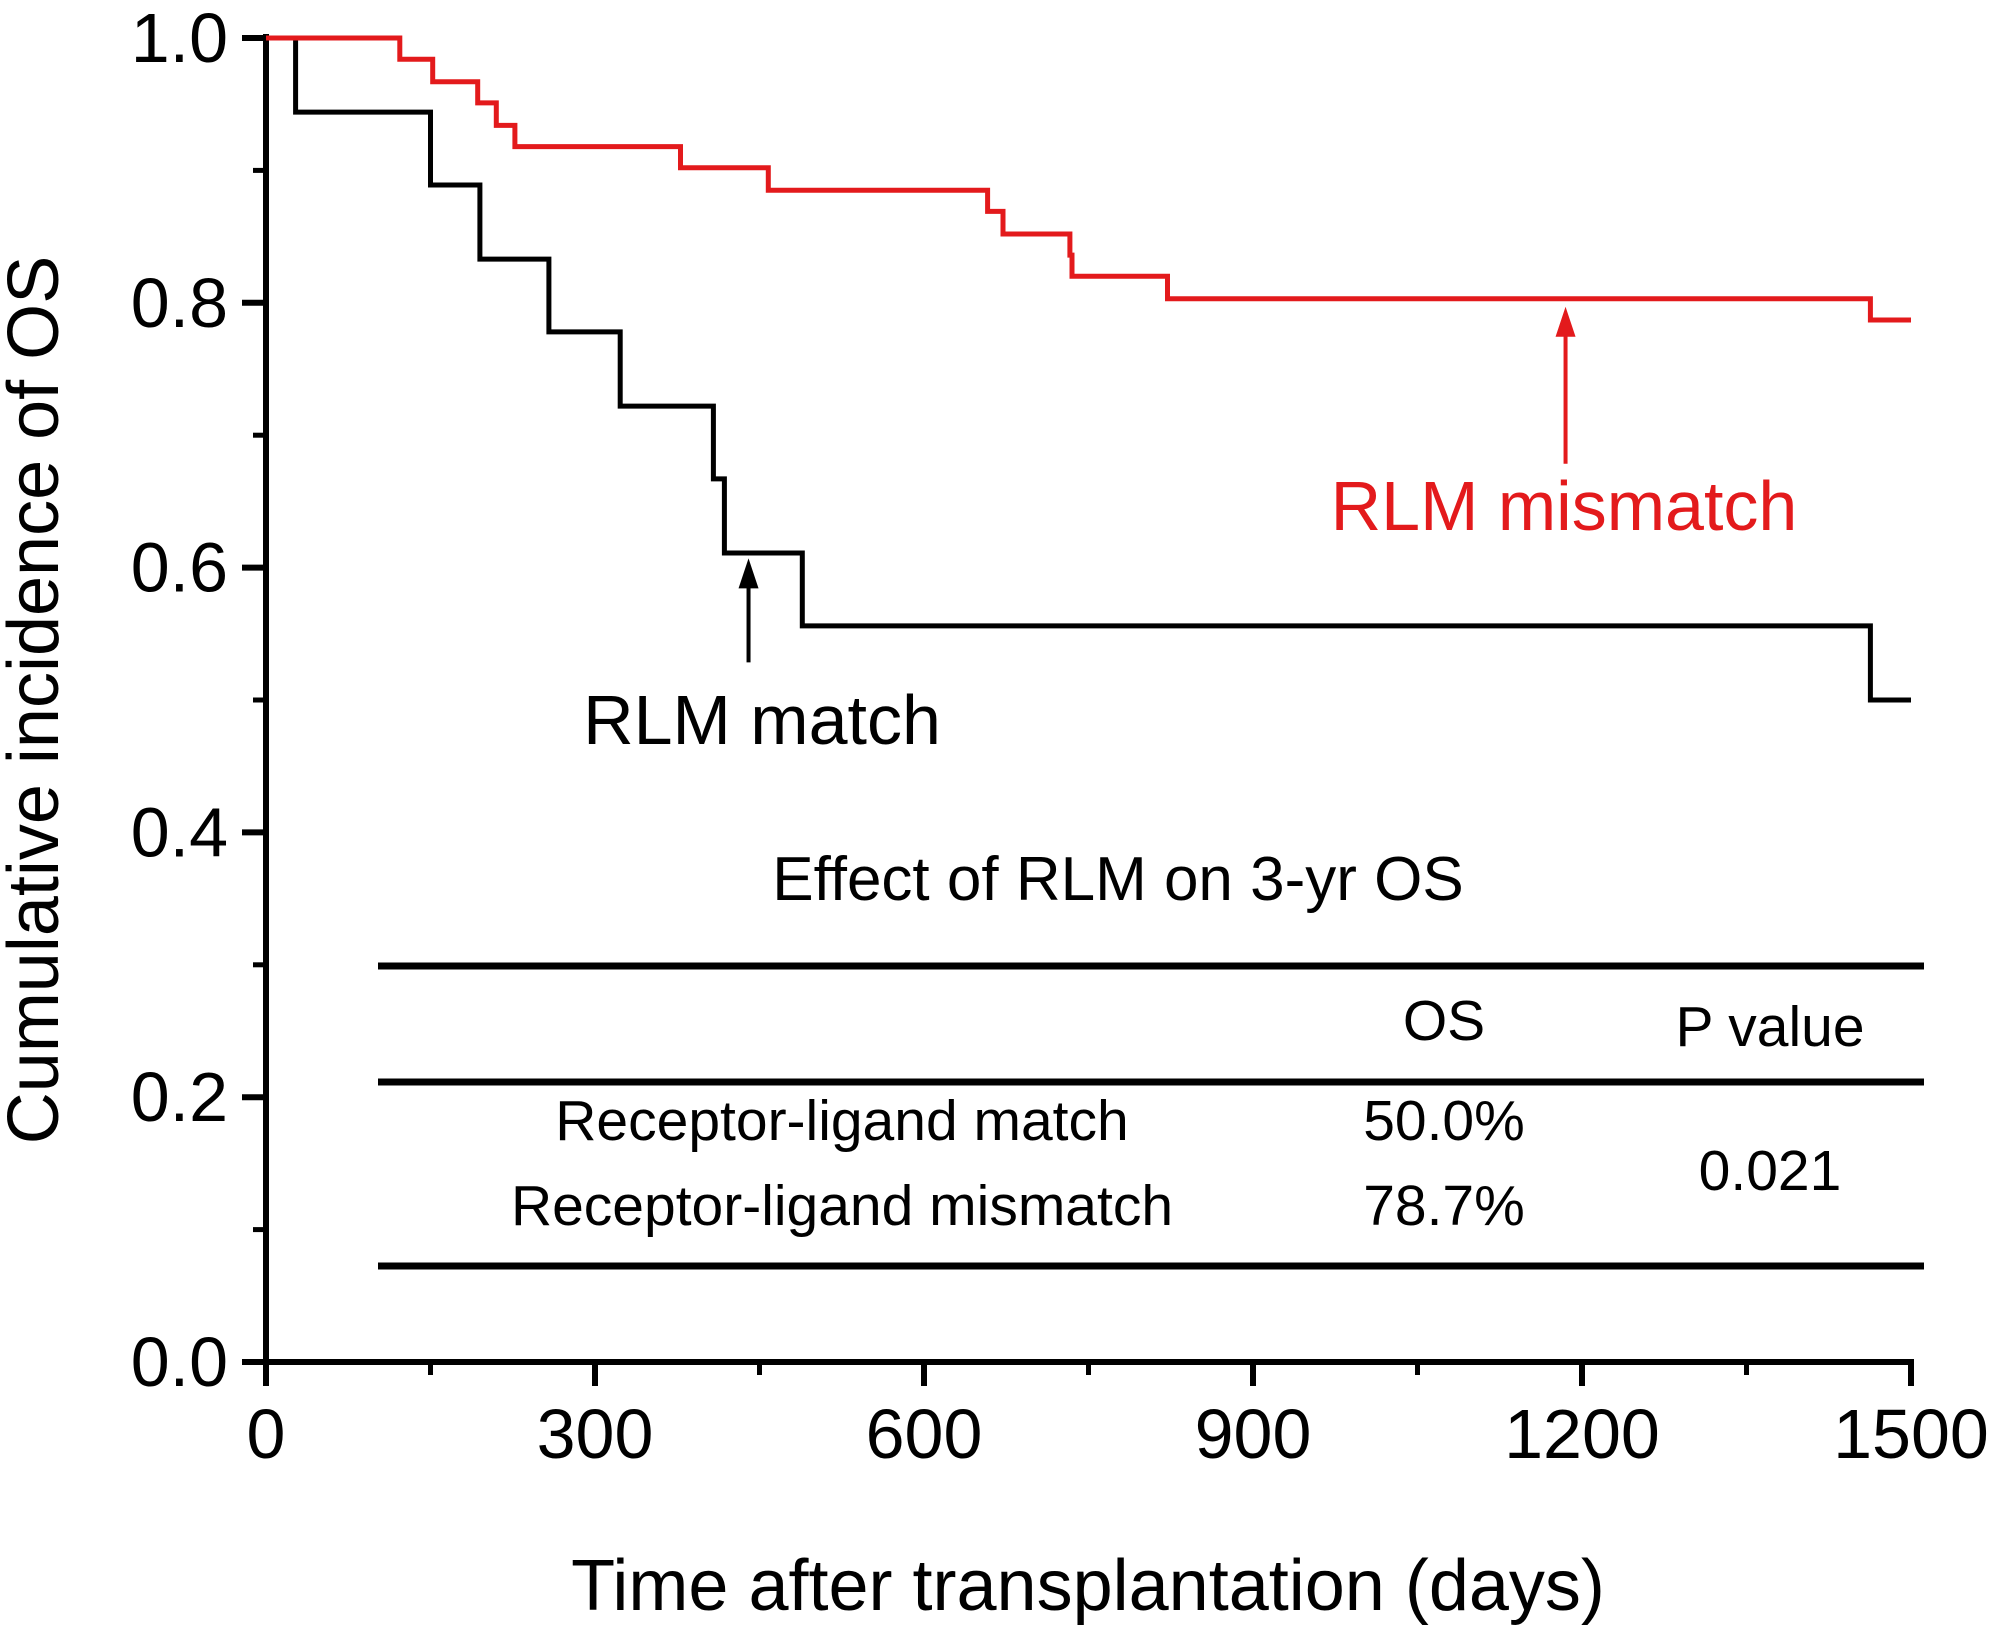 The width and height of the screenshot is (2008, 1632). Describe the element at coordinates (1088, 179) in the screenshot. I see `series-line-rlm-mismatch` at that location.